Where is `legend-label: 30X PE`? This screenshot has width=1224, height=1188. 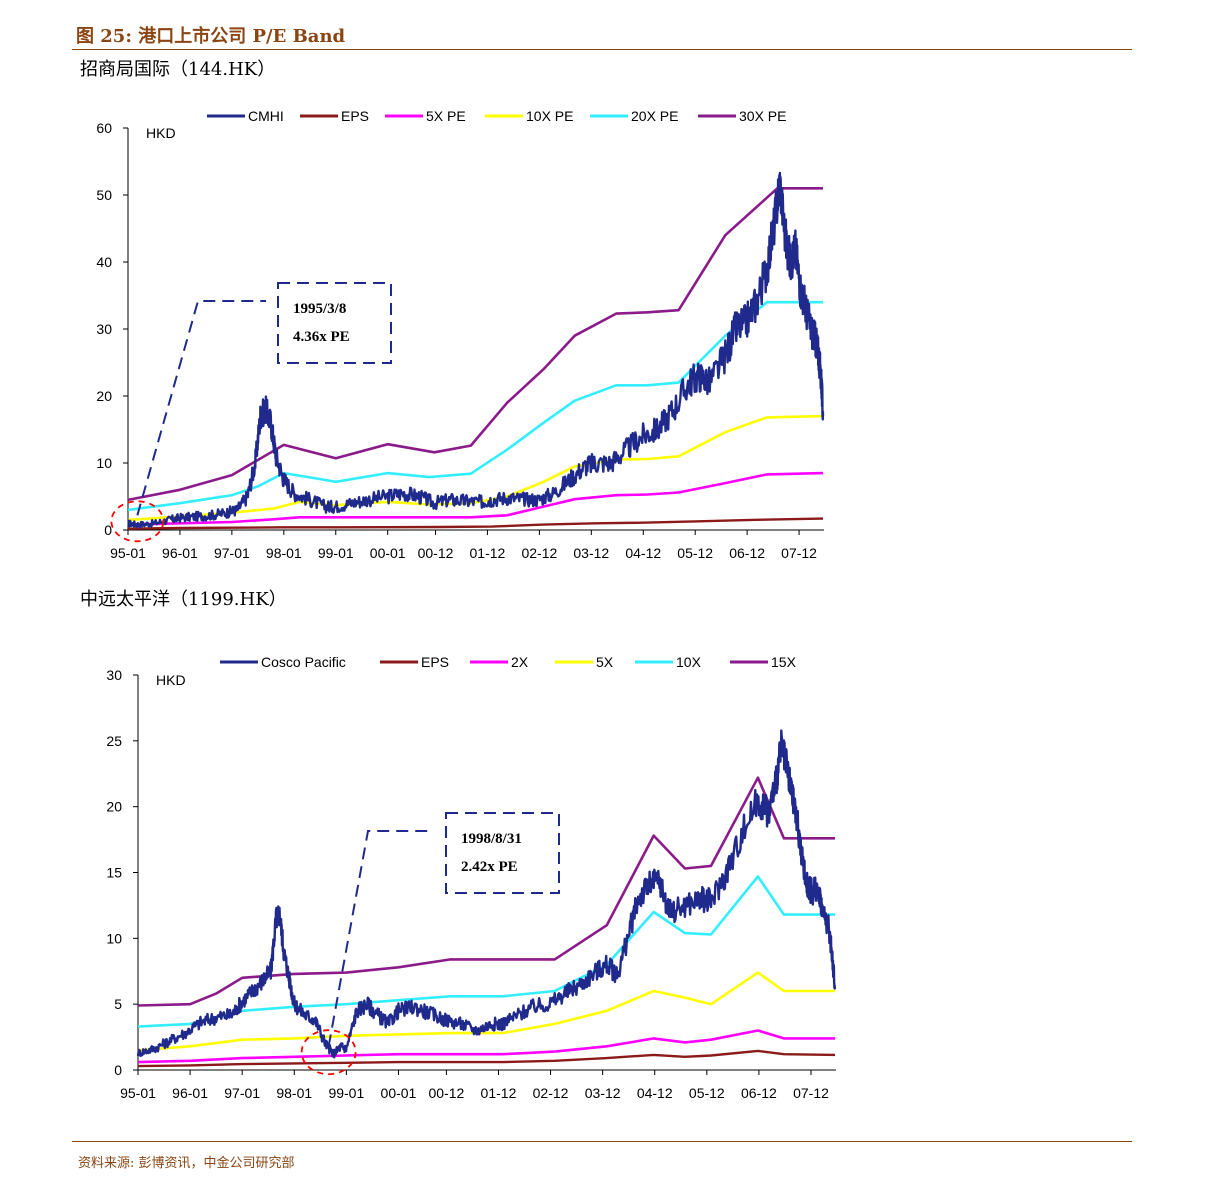 legend-label: 30X PE is located at coordinates (762, 116).